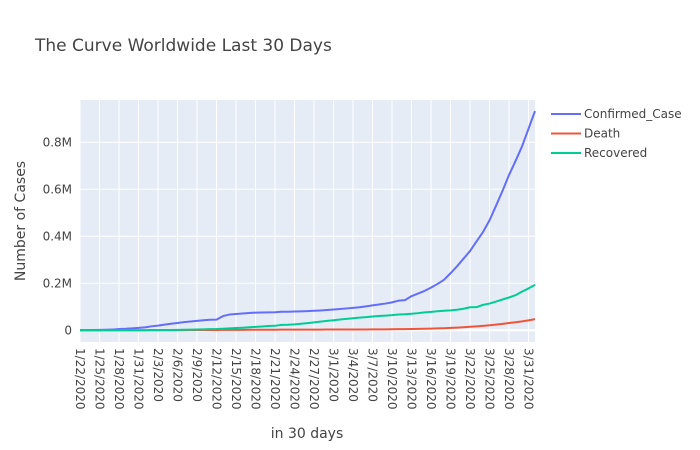 This screenshot has height=450, width=700. Describe the element at coordinates (178, 375) in the screenshot. I see `x-tick-label: 2/6/2020` at that location.